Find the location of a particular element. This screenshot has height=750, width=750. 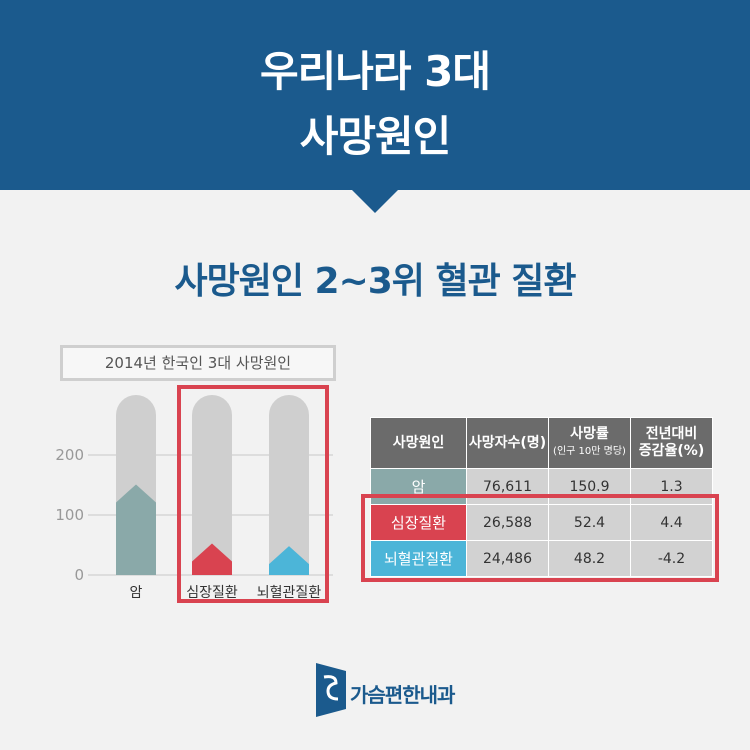

section-subtitle: 사망원인 2~3위 혈관 질환 is located at coordinates (375, 281).